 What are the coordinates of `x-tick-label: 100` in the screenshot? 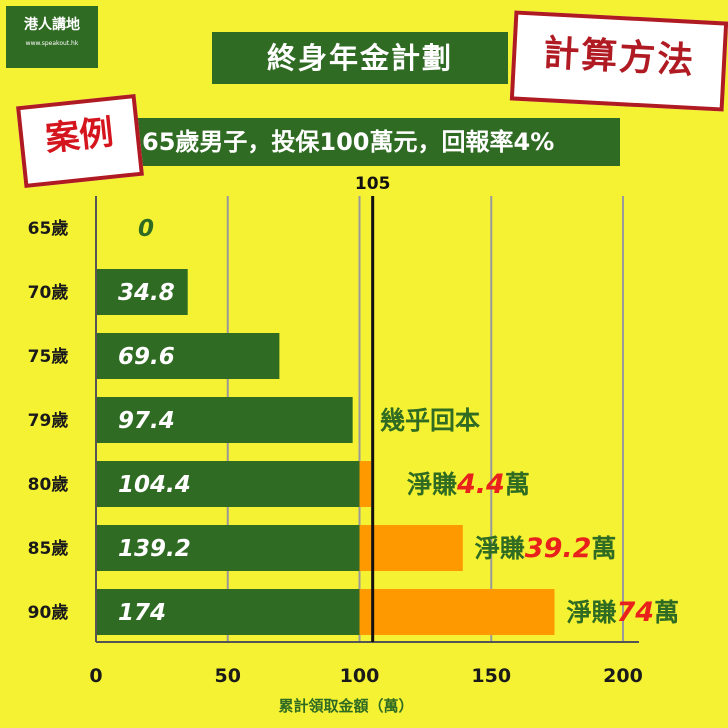 It's located at (360, 676).